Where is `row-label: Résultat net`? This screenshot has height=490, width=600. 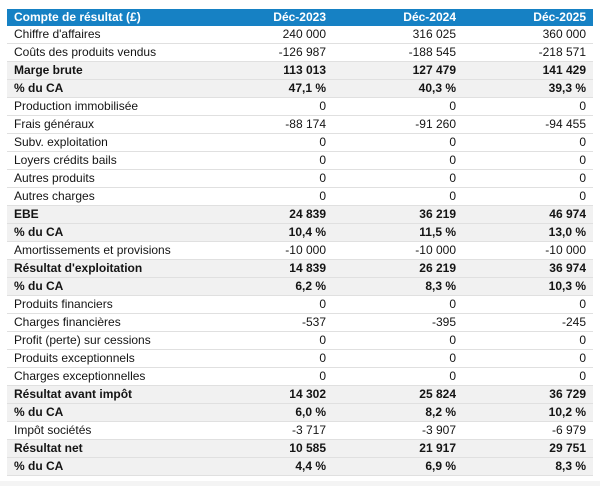 row-label: Résultat net is located at coordinates (105, 448).